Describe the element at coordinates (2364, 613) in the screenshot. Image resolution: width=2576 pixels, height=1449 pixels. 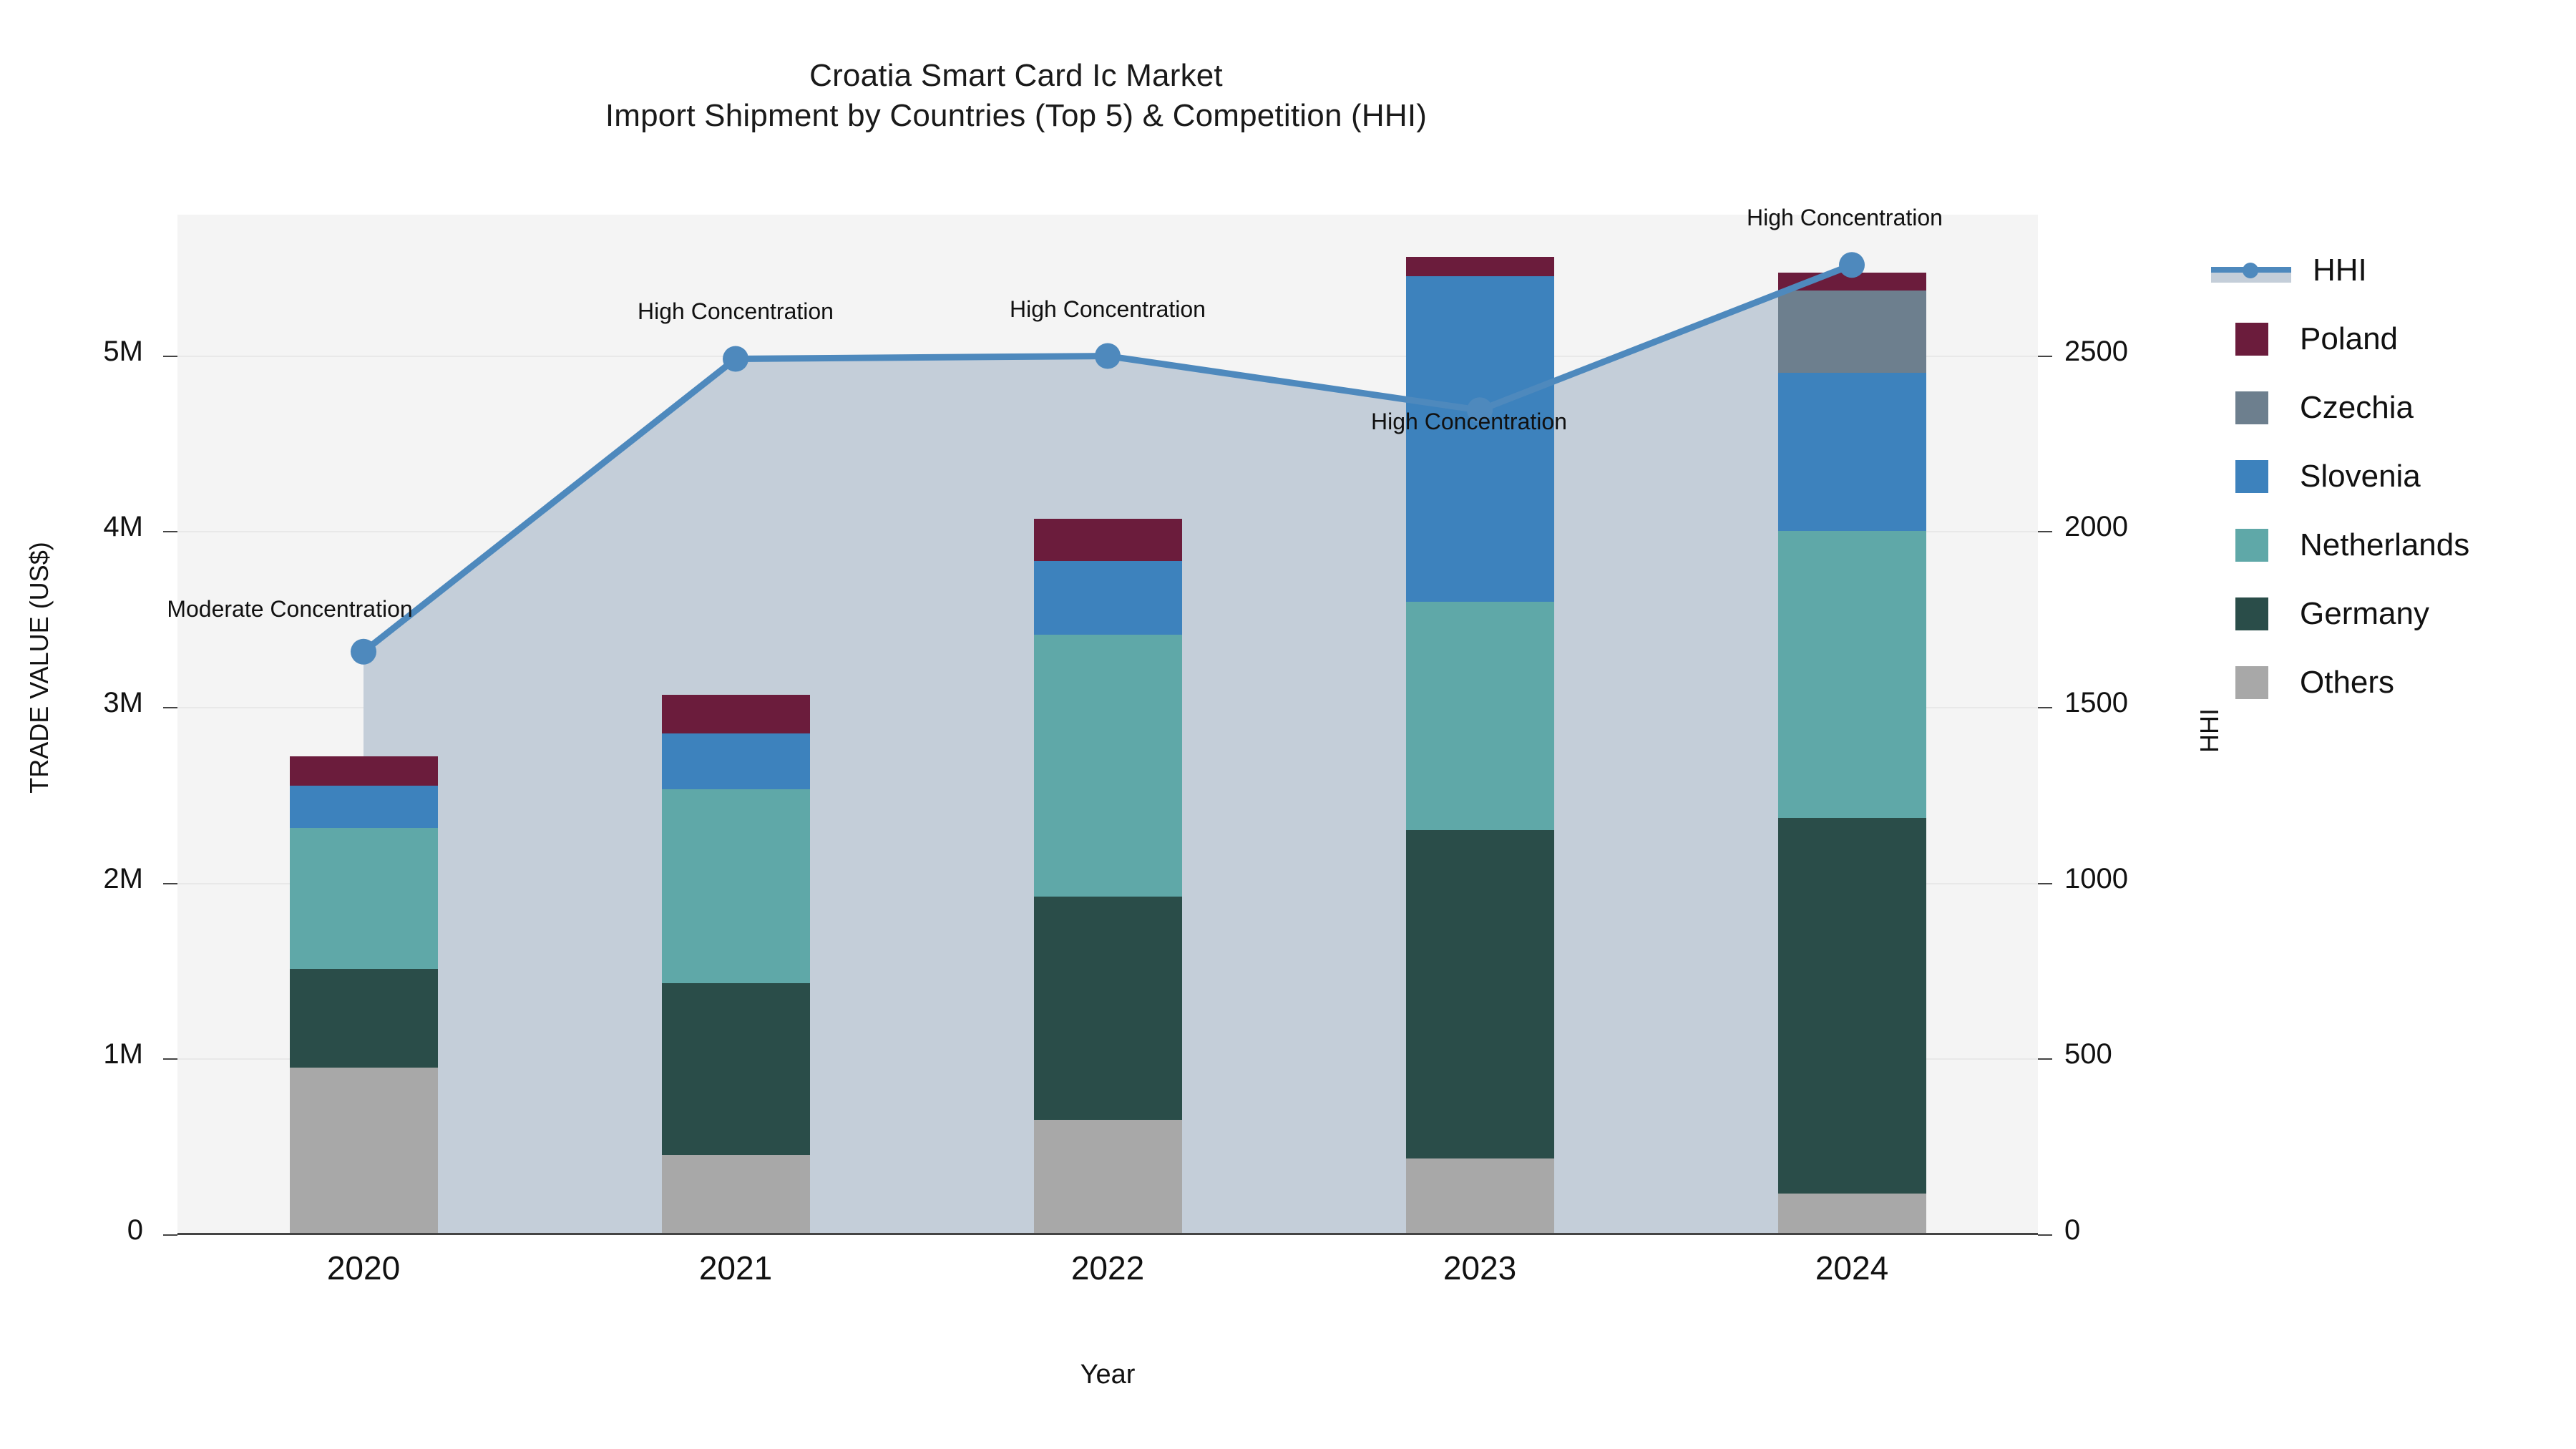
I see `legend-label: Germany` at that location.